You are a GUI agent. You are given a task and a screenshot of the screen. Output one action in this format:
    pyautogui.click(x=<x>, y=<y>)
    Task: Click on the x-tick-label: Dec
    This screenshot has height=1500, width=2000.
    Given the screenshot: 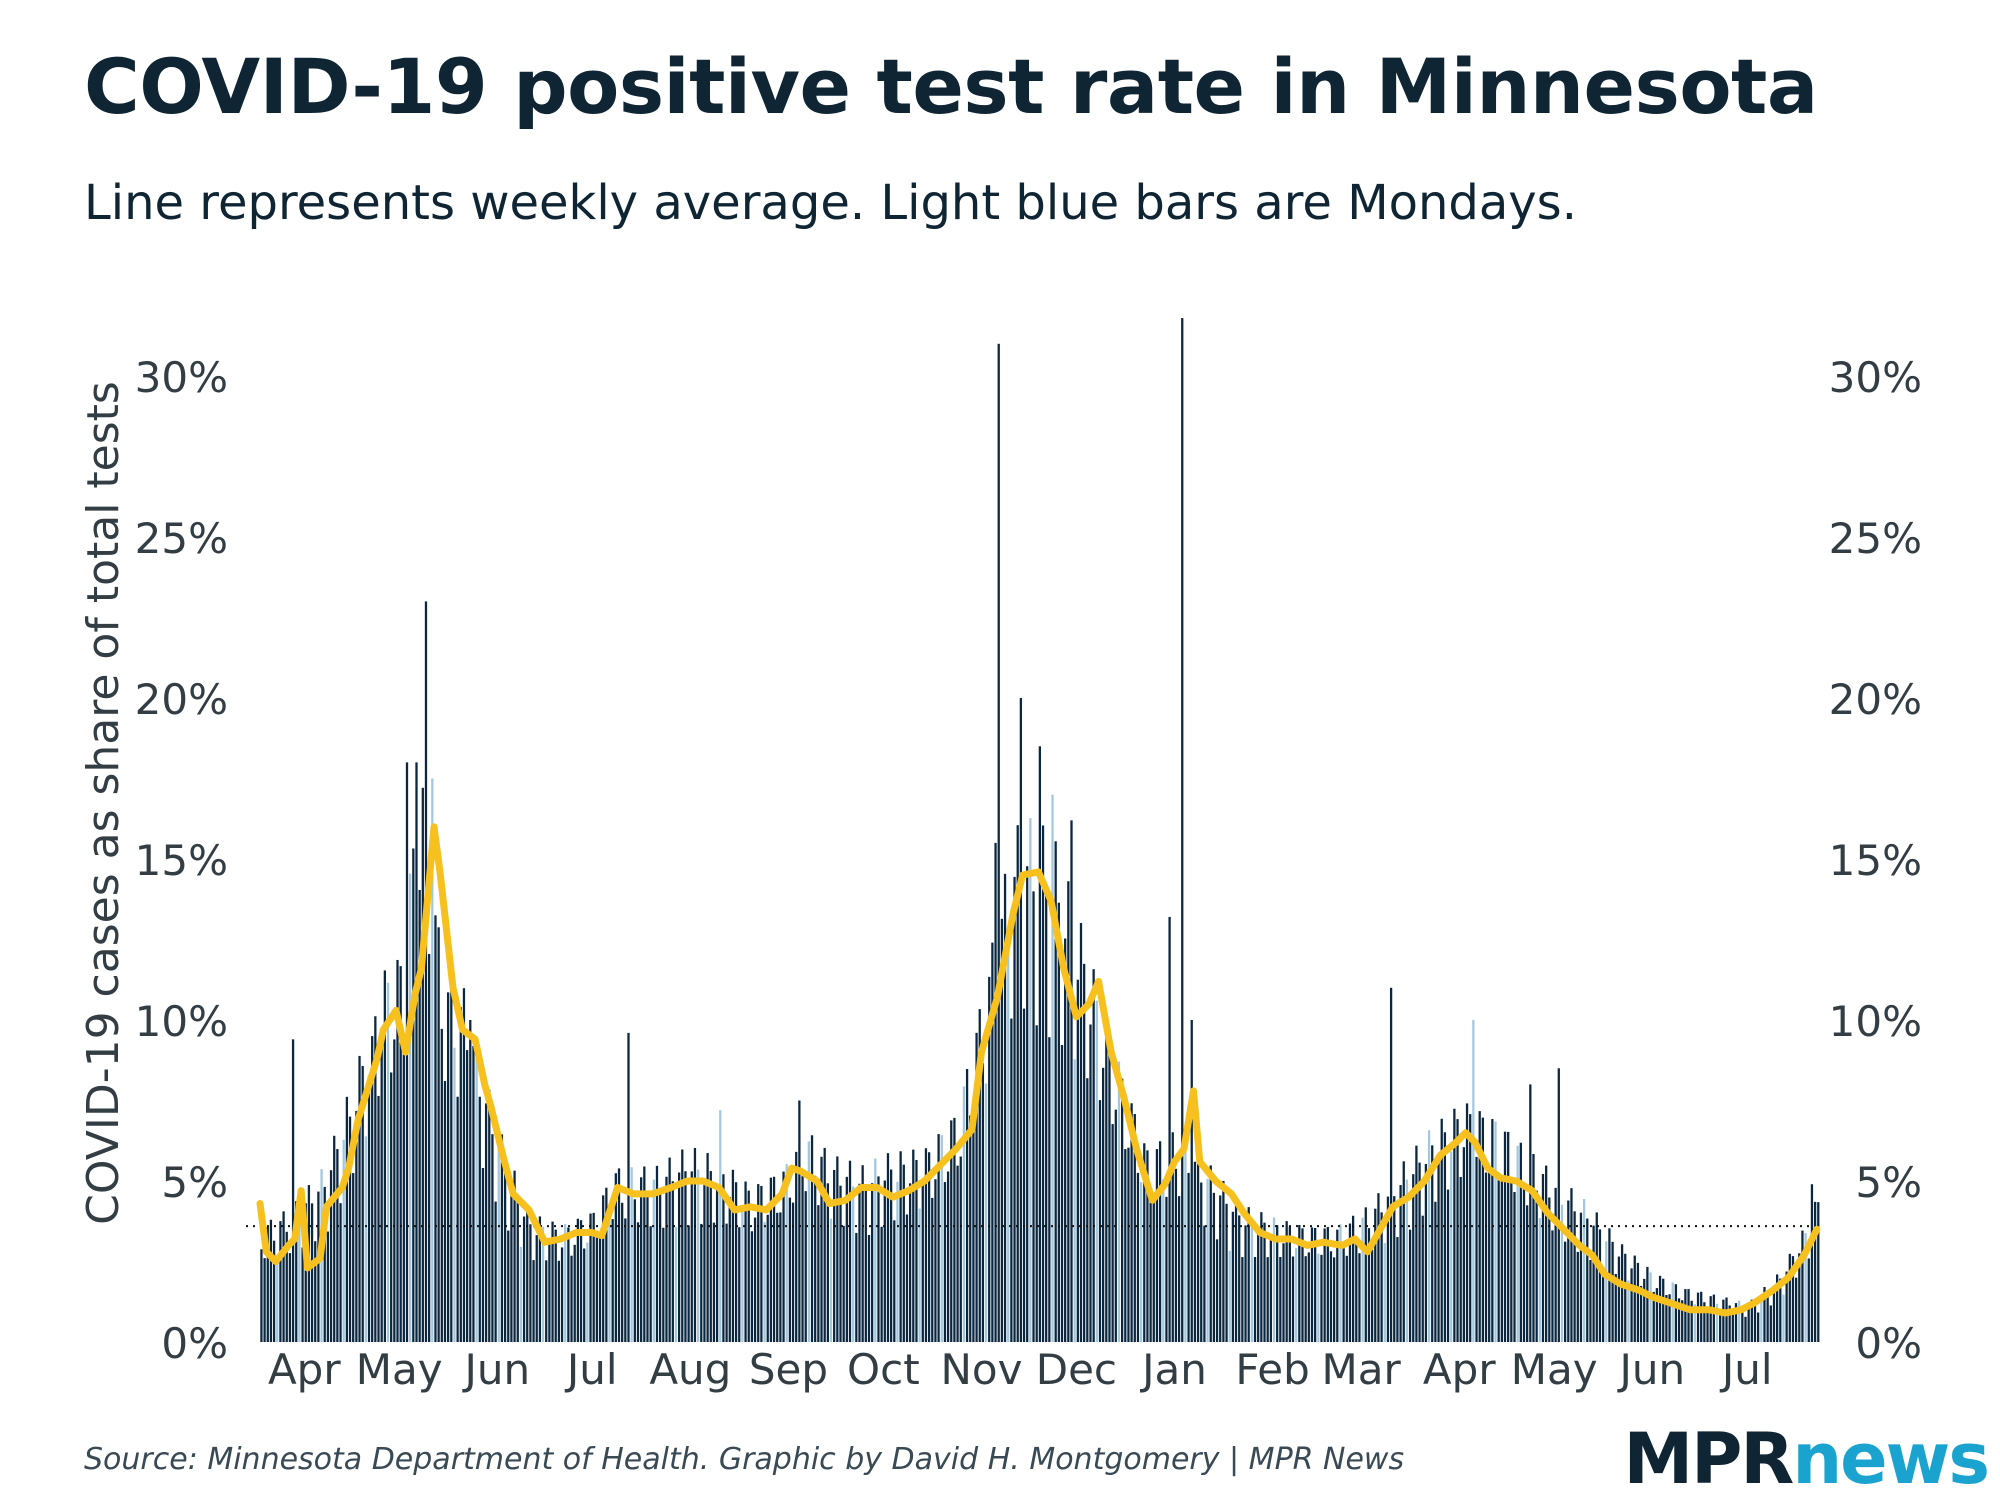 What is the action you would take?
    pyautogui.click(x=1076, y=1369)
    